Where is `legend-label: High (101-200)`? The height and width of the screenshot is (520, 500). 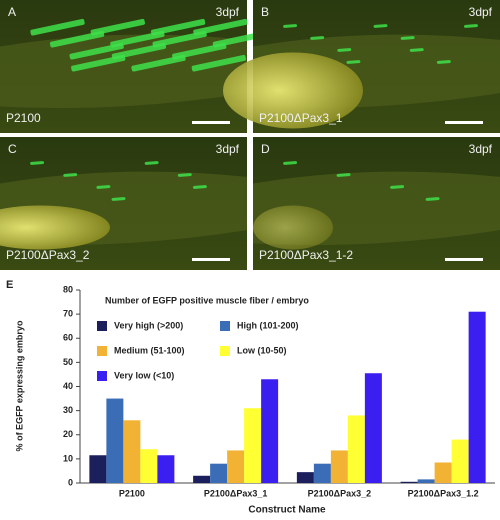 legend-label: High (101-200) is located at coordinates (268, 325).